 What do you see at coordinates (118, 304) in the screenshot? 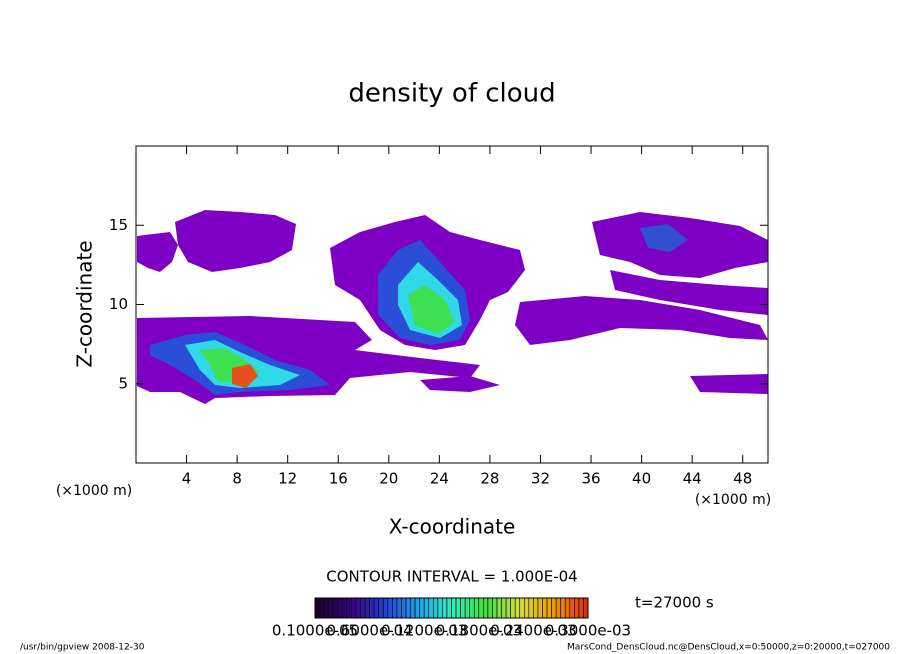
I see `y-tick-label: 10` at bounding box center [118, 304].